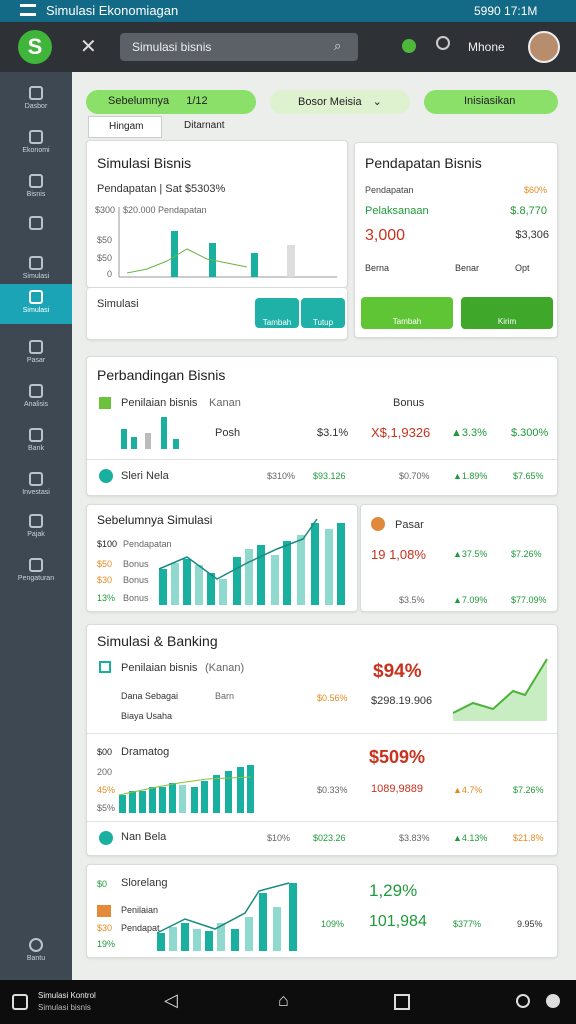 This screenshot has height=1024, width=576. Describe the element at coordinates (36, 270) in the screenshot. I see `nav-item: Simulasi` at that location.